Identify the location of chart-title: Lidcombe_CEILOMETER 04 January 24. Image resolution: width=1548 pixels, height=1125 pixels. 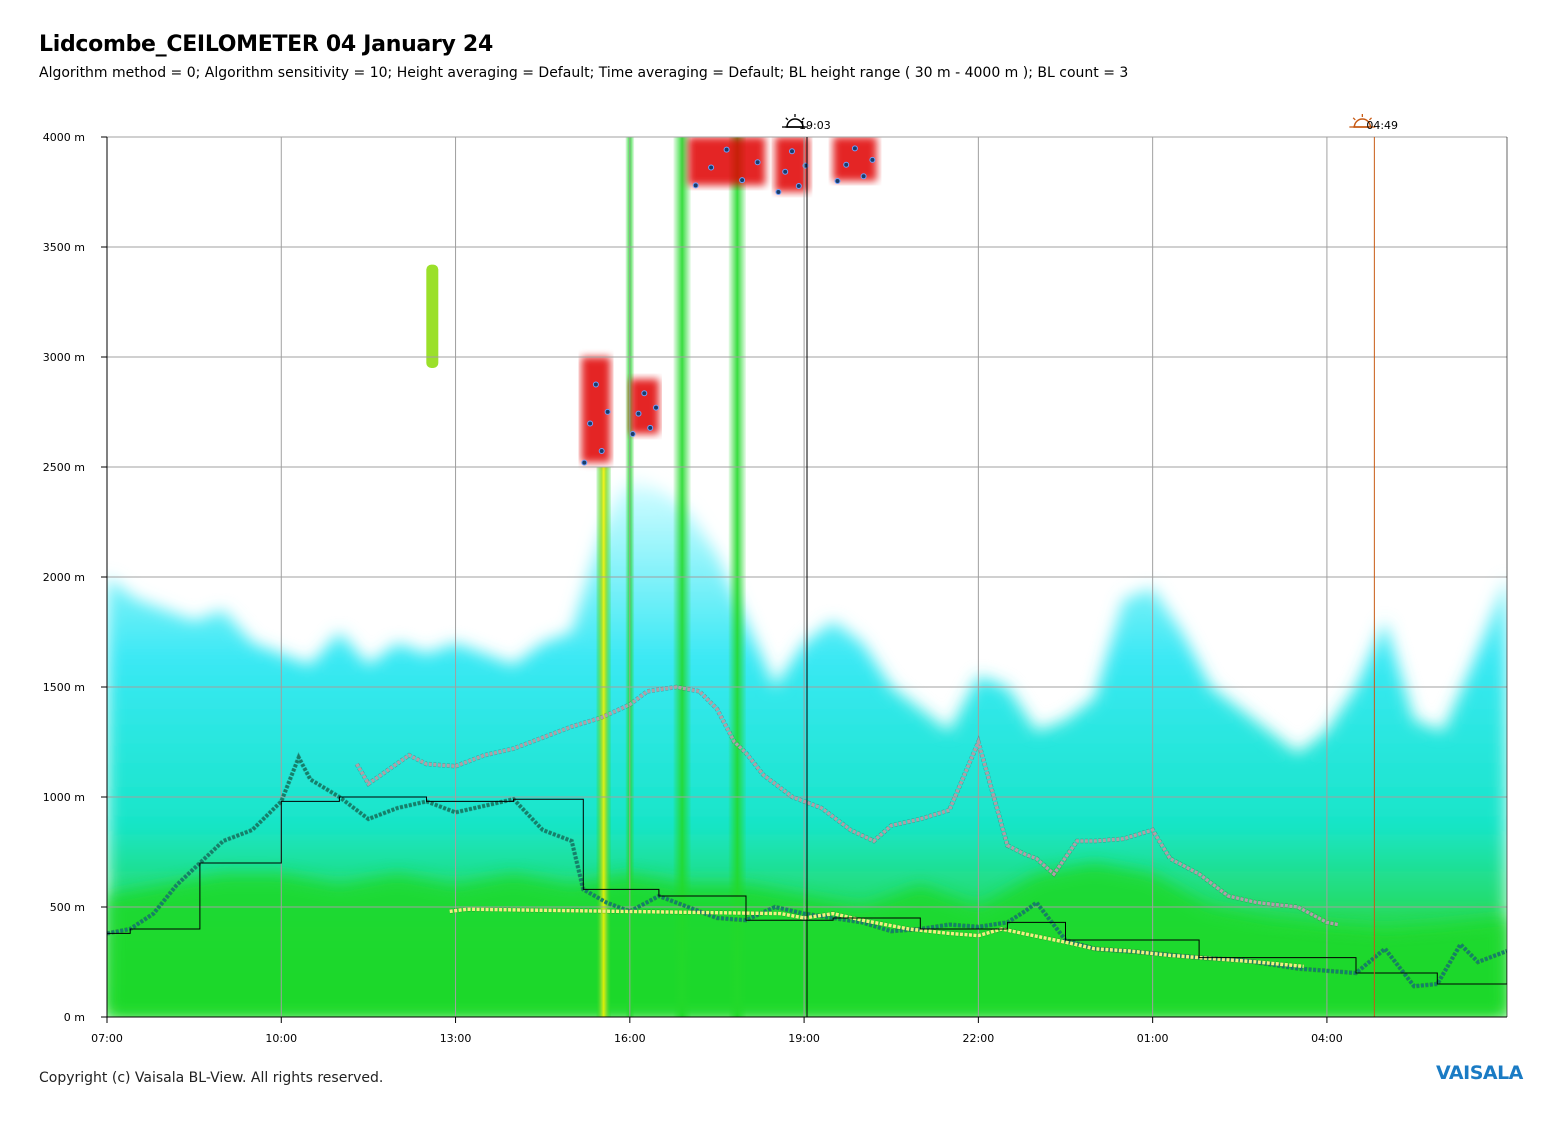
(266, 44).